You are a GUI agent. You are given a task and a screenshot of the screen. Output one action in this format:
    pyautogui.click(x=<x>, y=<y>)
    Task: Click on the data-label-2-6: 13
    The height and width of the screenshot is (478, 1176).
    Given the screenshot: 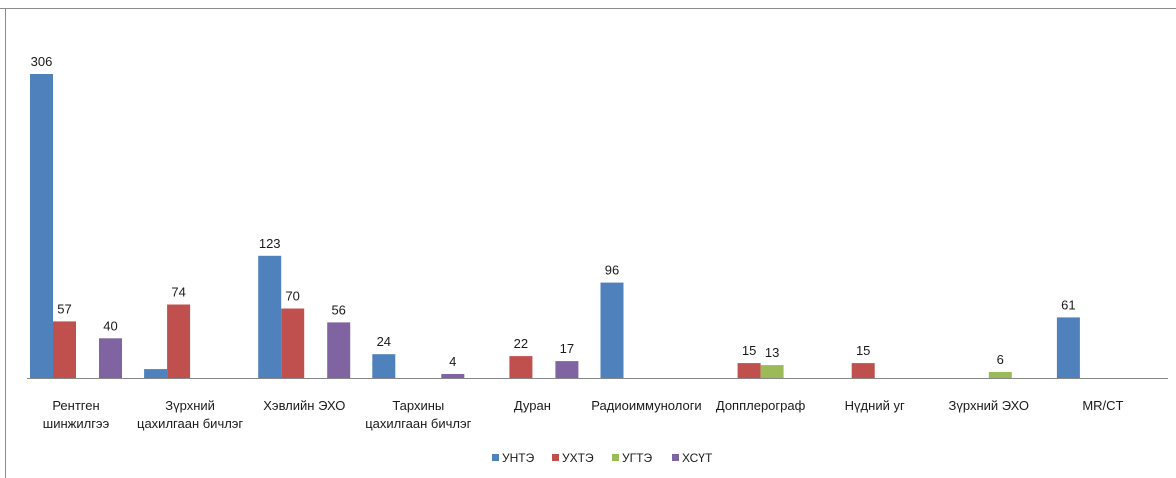 What is the action you would take?
    pyautogui.click(x=772, y=352)
    